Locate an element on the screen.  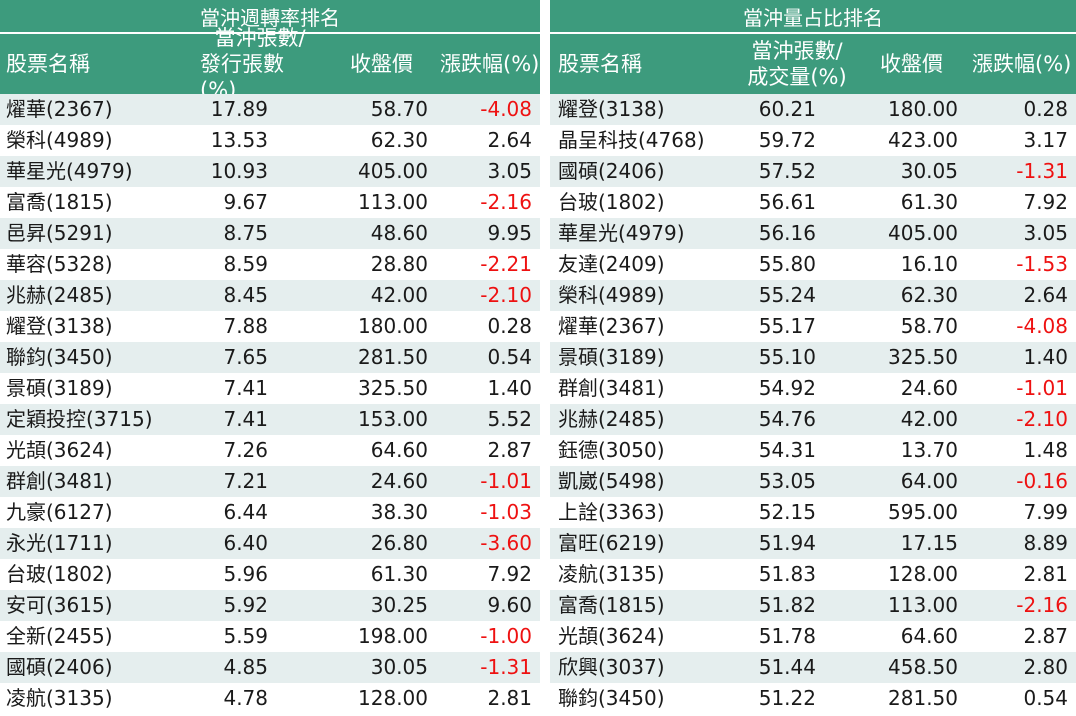
metric-cell: 5.96 is located at coordinates (245, 574).